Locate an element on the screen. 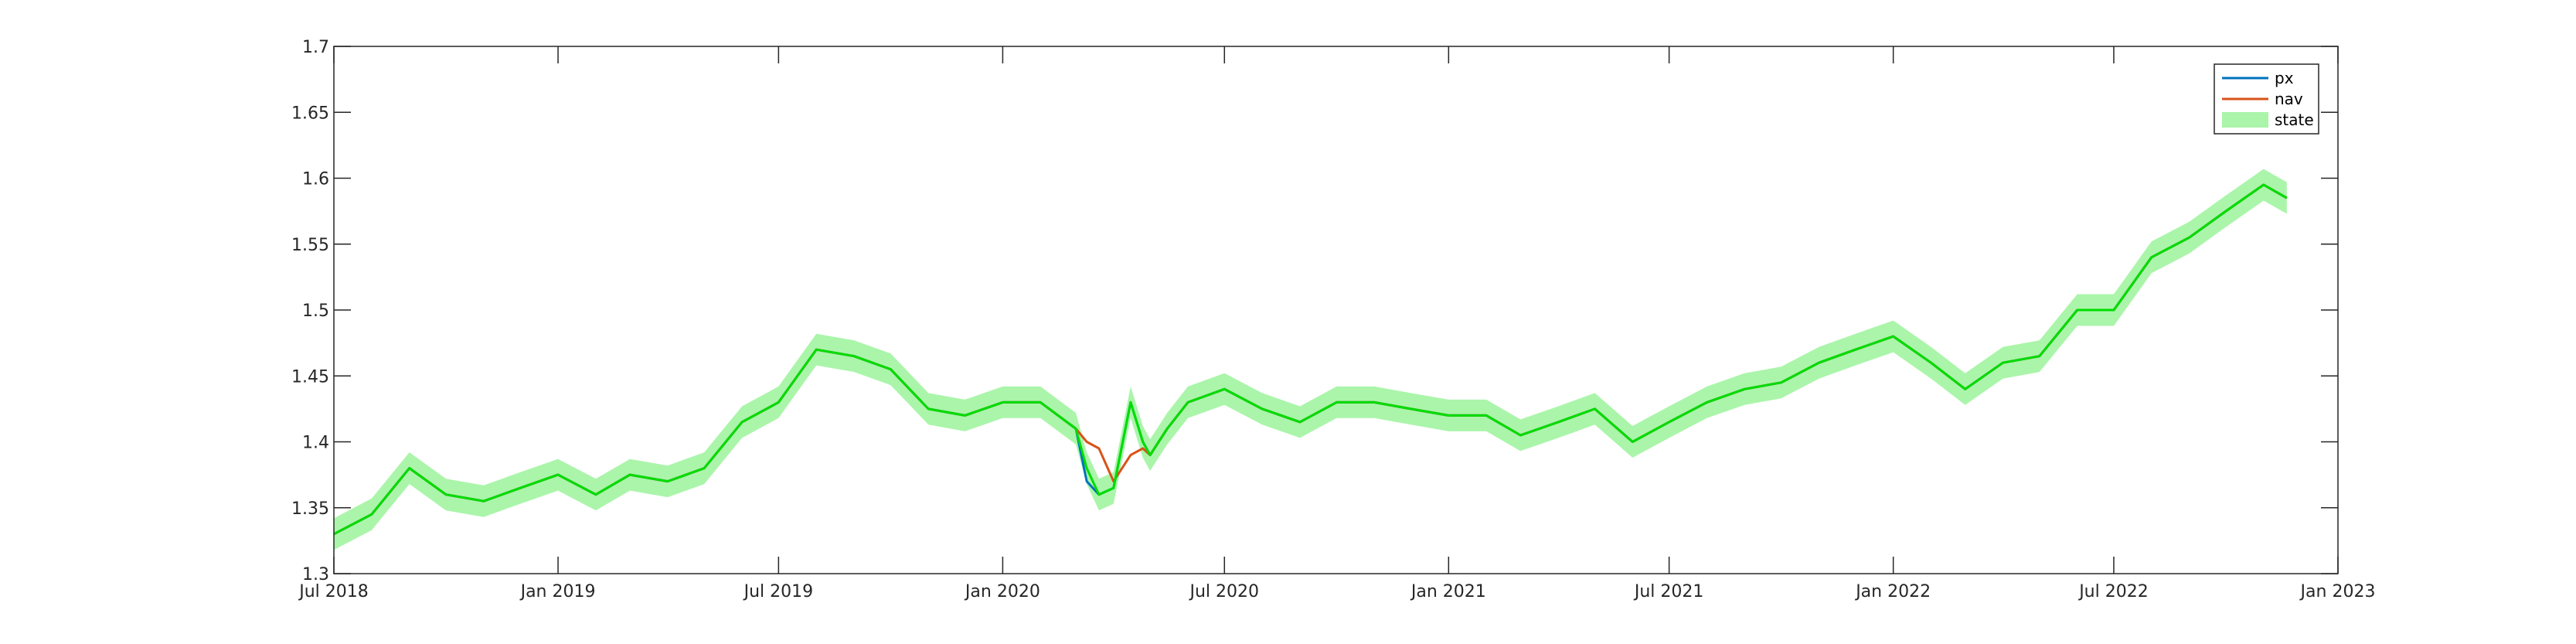  y-tick-label: 1.45 is located at coordinates (310, 377).